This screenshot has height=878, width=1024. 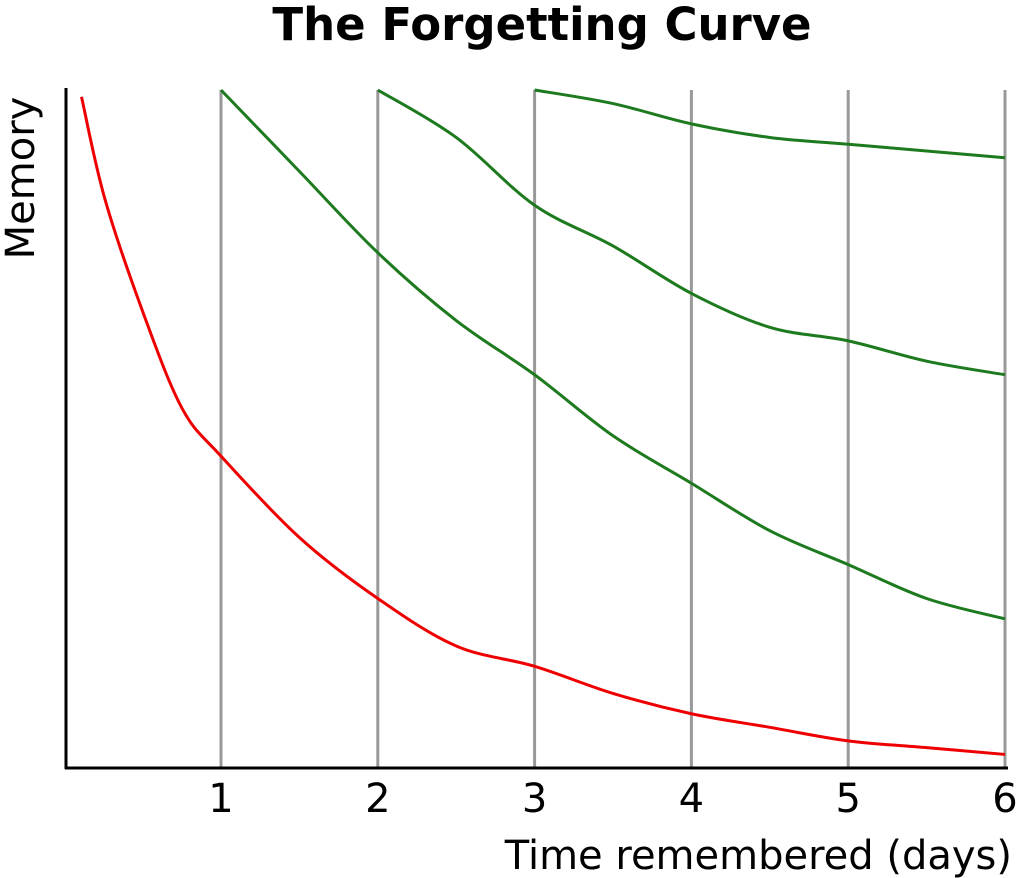 What do you see at coordinates (1004, 799) in the screenshot?
I see `x-tick-label: 6` at bounding box center [1004, 799].